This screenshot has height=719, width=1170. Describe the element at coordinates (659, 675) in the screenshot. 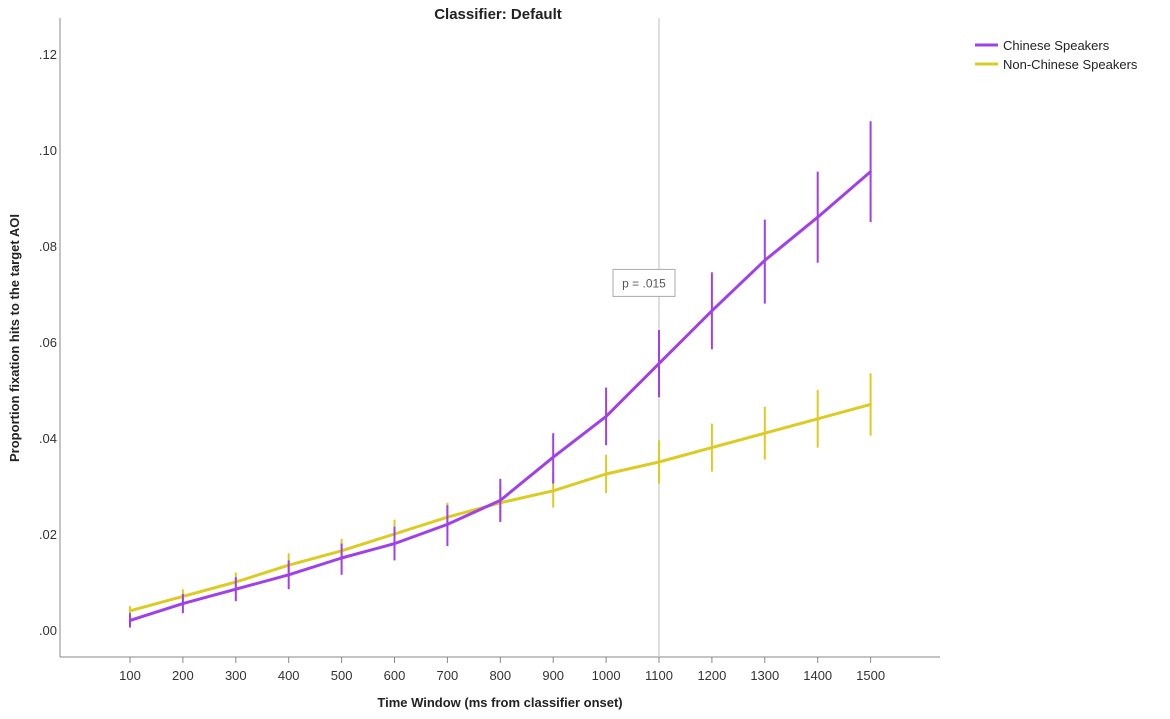

I see `x-tick-label: 1100` at that location.